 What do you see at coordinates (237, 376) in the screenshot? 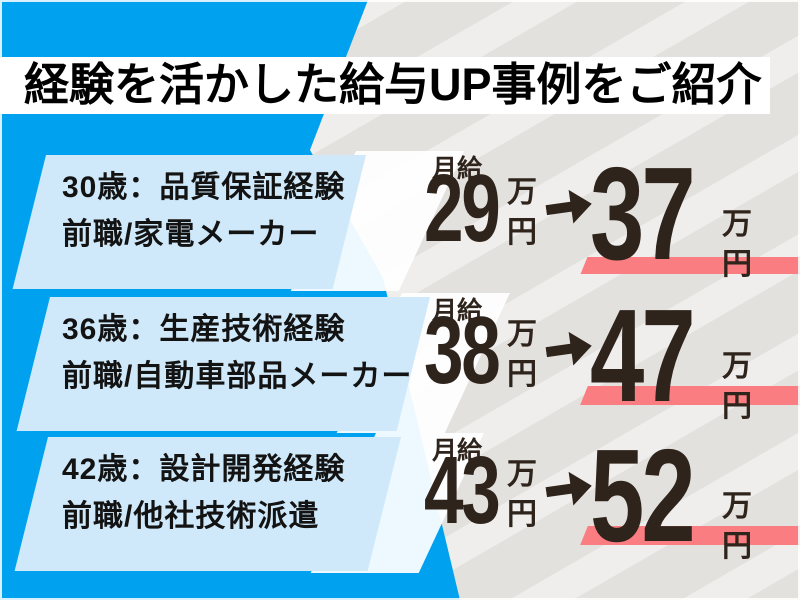
I see `case-line-2: 前職/自動車部品メーカー` at bounding box center [237, 376].